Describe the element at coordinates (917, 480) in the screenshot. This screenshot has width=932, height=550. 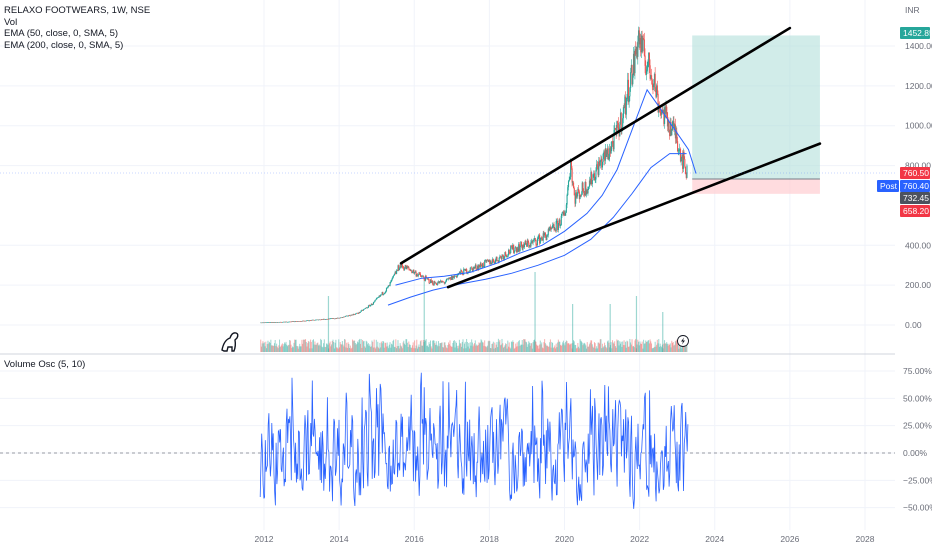
I see `osc-tick-label: −25.00%` at that location.